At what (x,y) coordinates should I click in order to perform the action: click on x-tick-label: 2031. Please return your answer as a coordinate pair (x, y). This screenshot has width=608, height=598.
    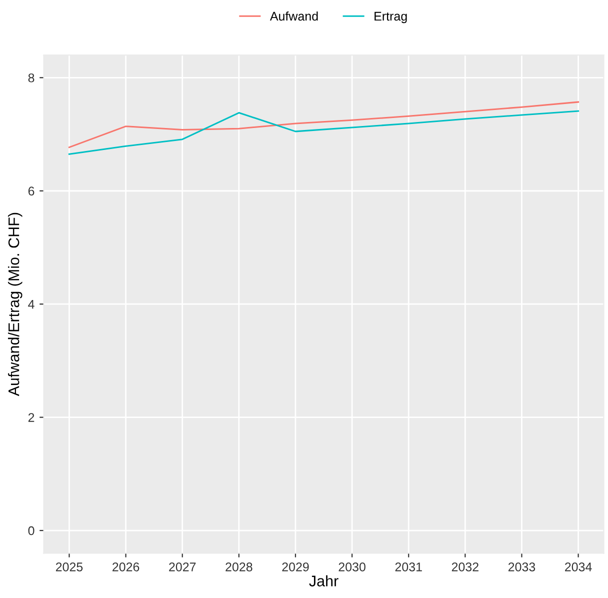
    Looking at the image, I should click on (408, 567).